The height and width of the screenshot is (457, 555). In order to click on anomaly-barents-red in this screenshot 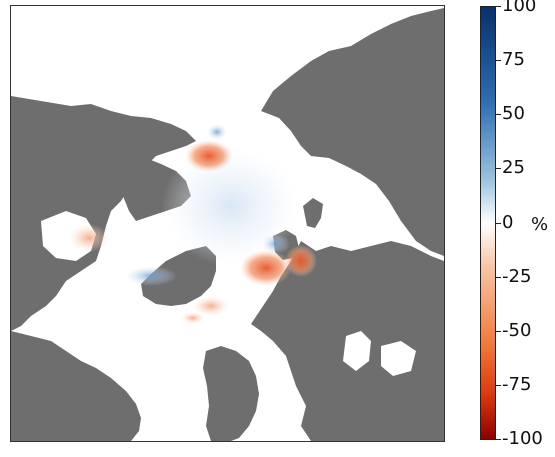, I will do `click(266, 268)`.